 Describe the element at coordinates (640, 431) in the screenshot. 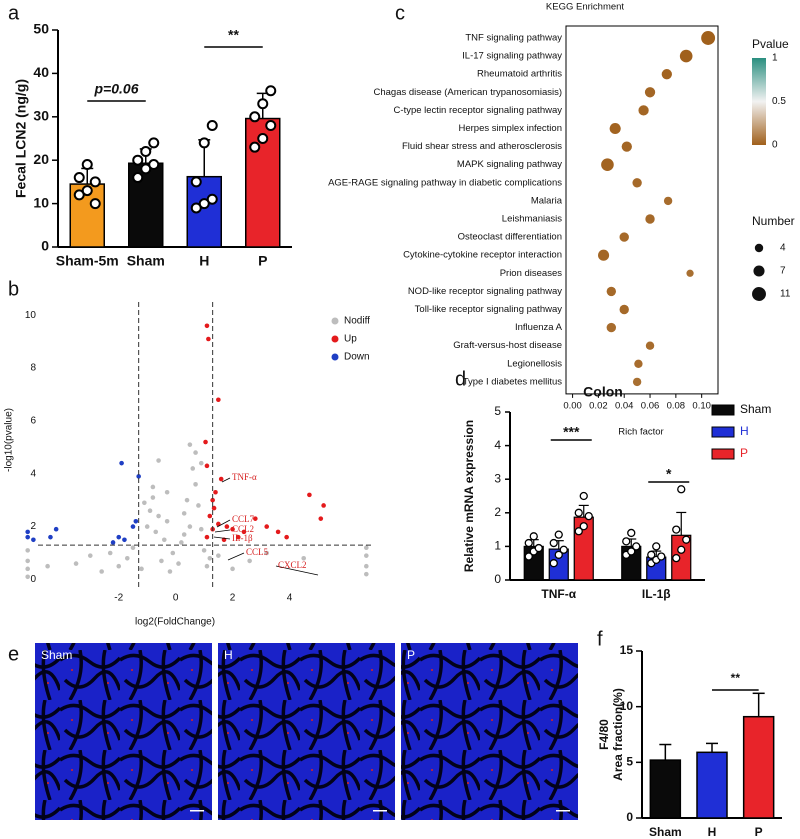

I see `x-axis-title: Rich factor` at that location.